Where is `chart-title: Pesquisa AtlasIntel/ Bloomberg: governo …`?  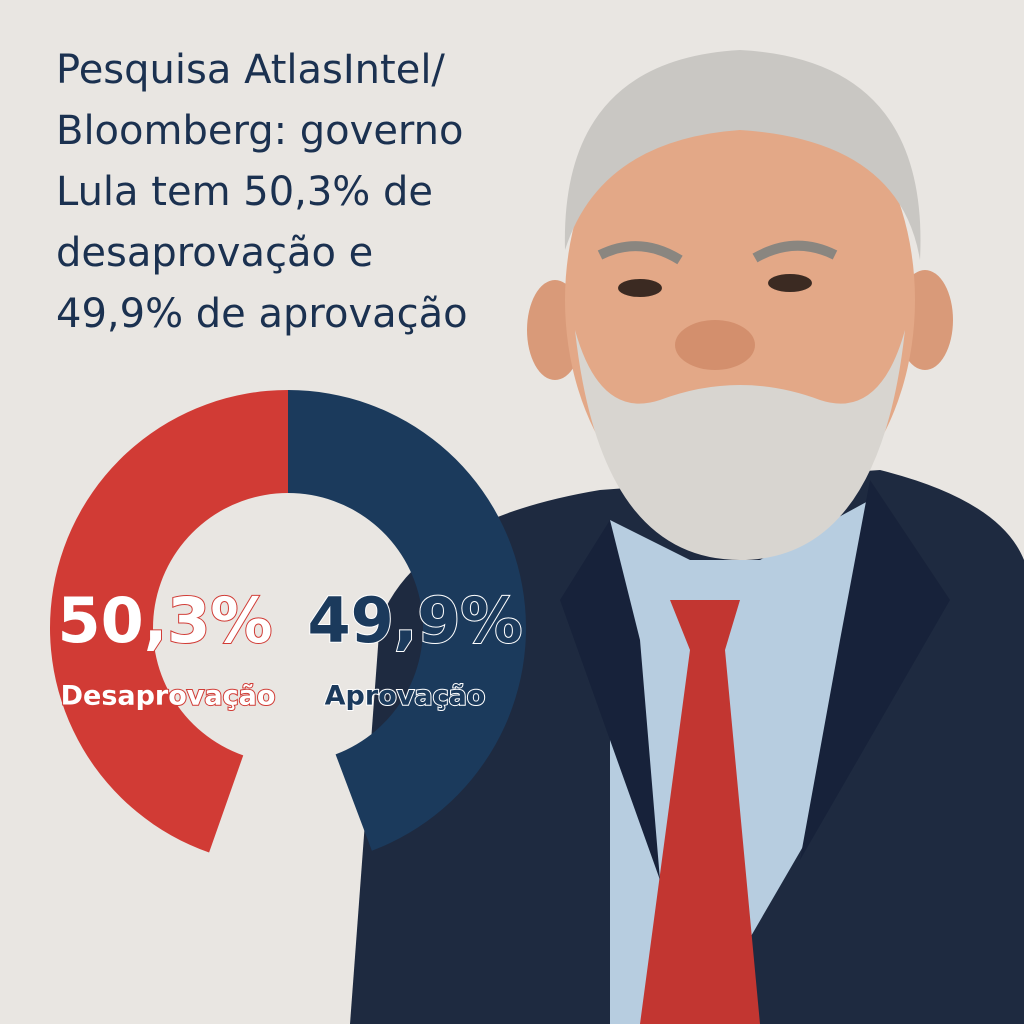 chart-title: Pesquisa AtlasIntel/ Bloomberg: governo … is located at coordinates (262, 192).